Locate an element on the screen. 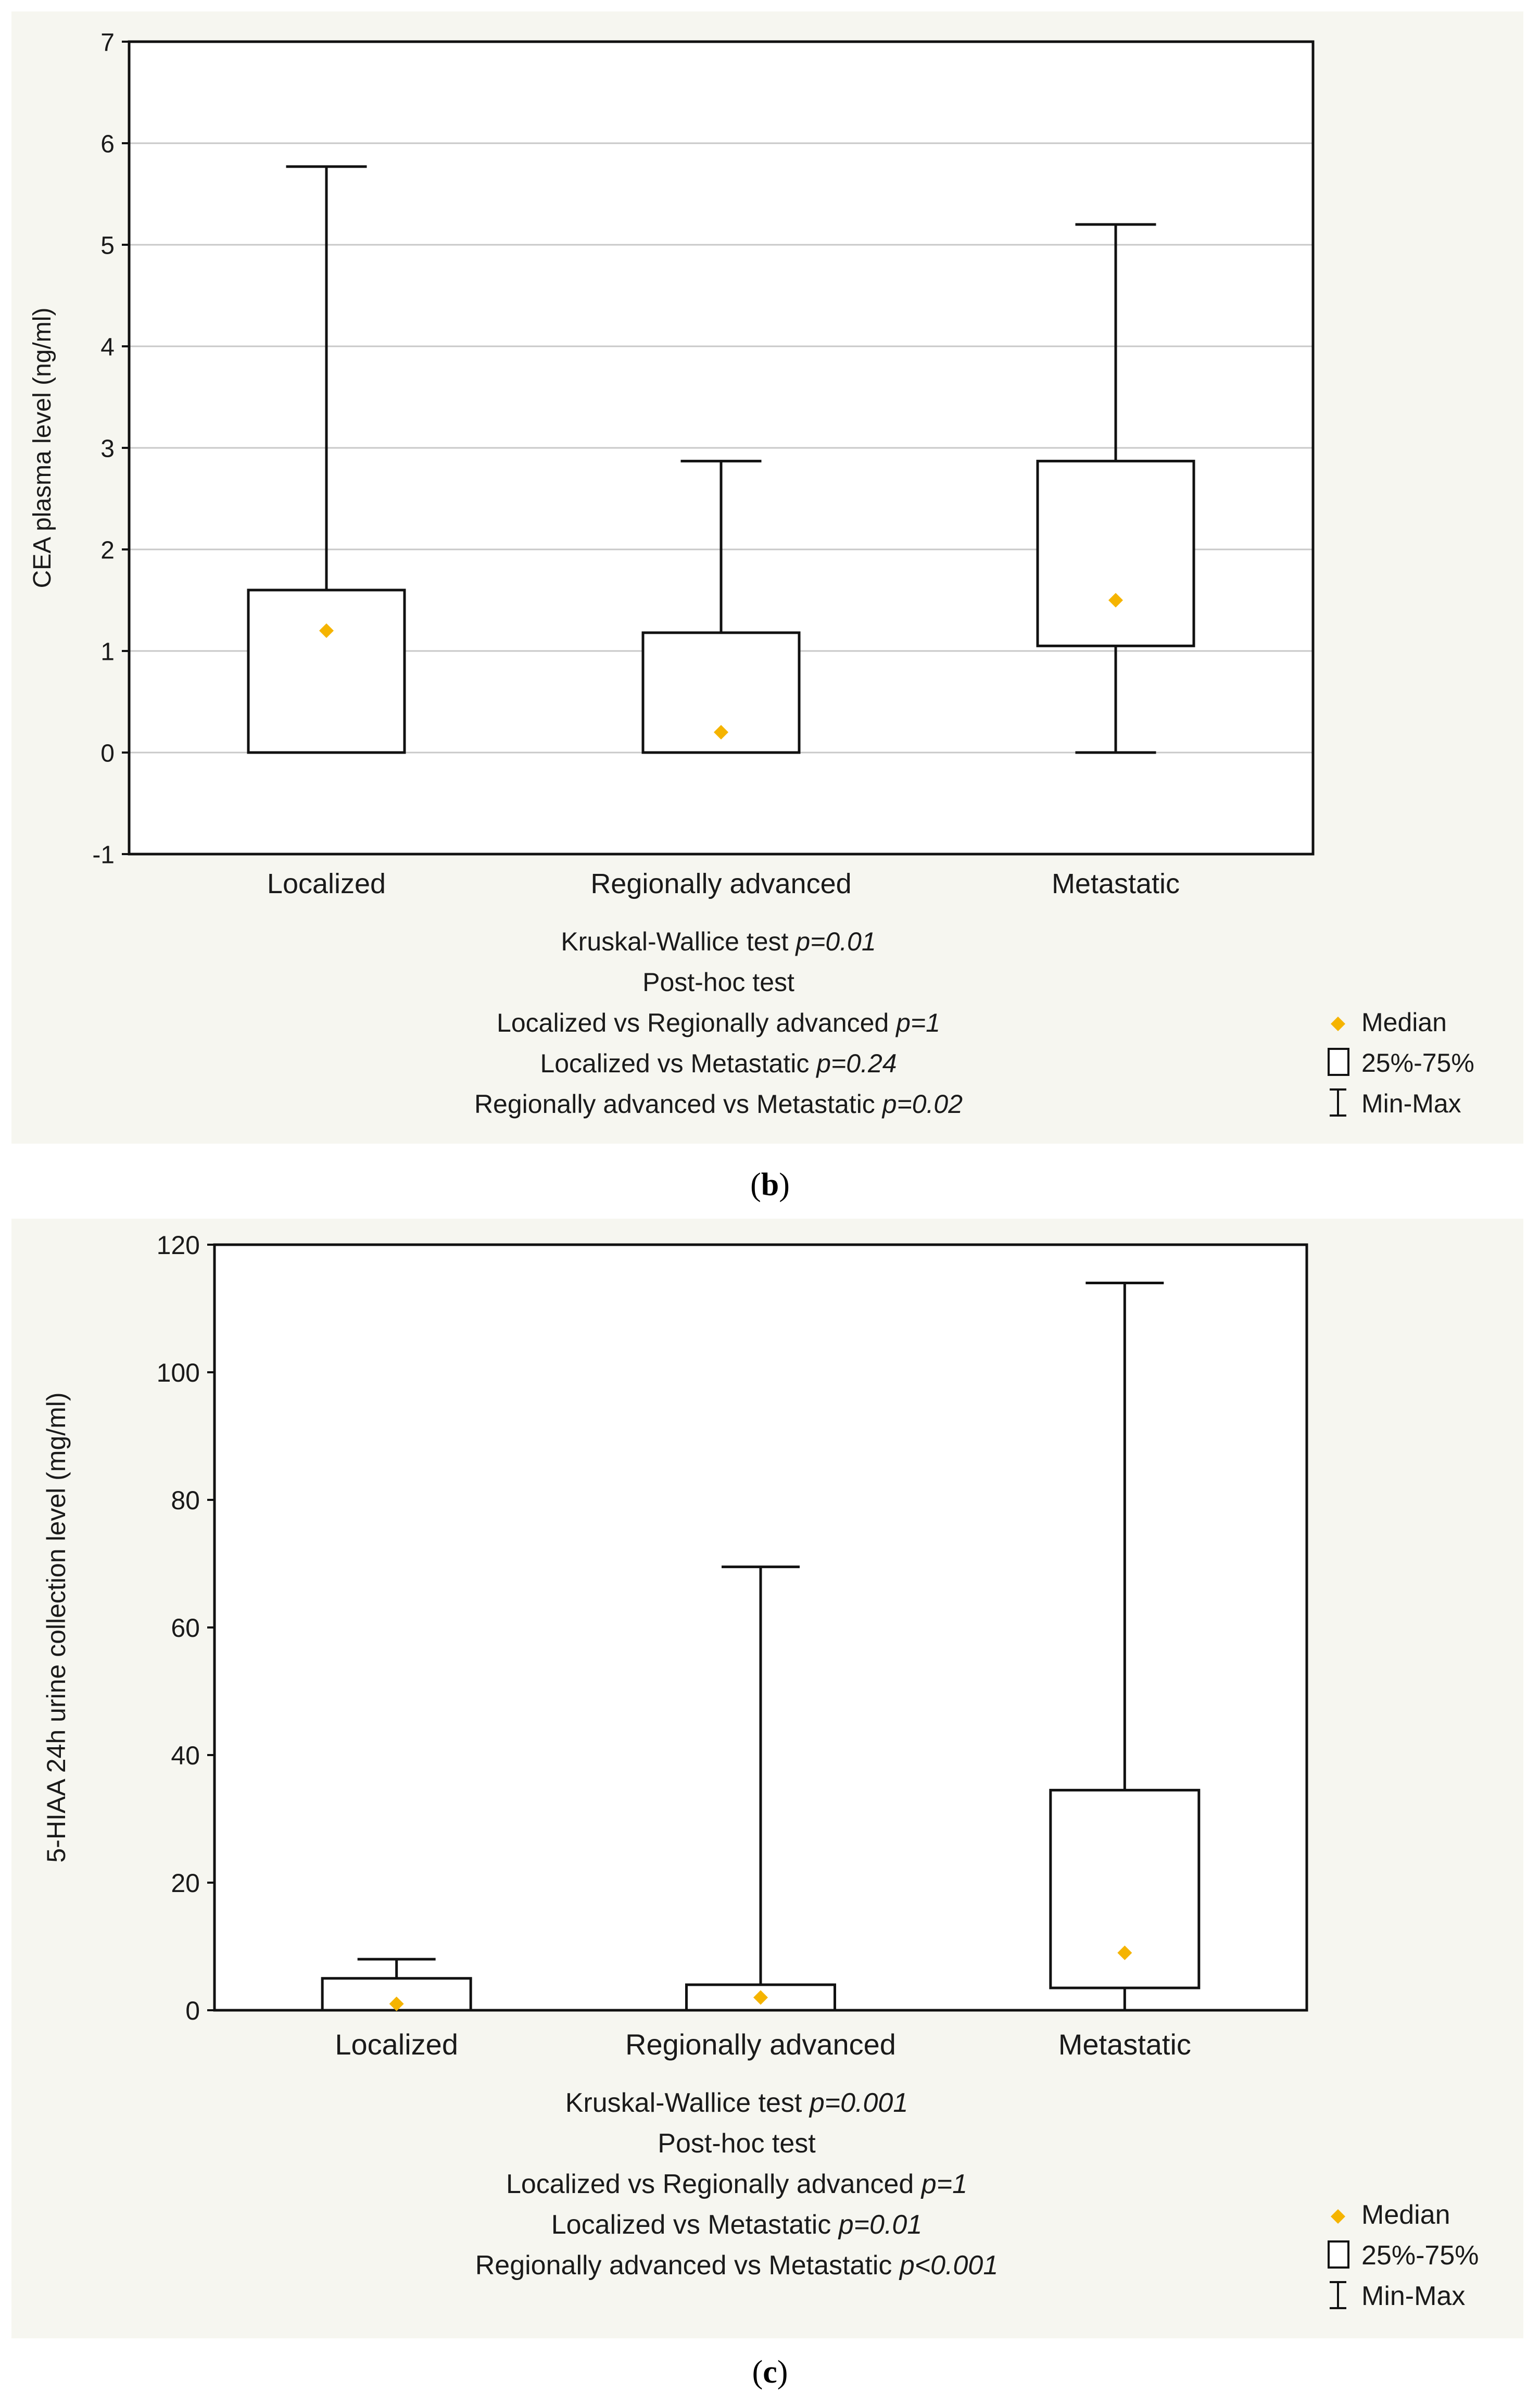  y-tick-label: 5 is located at coordinates (107, 245).